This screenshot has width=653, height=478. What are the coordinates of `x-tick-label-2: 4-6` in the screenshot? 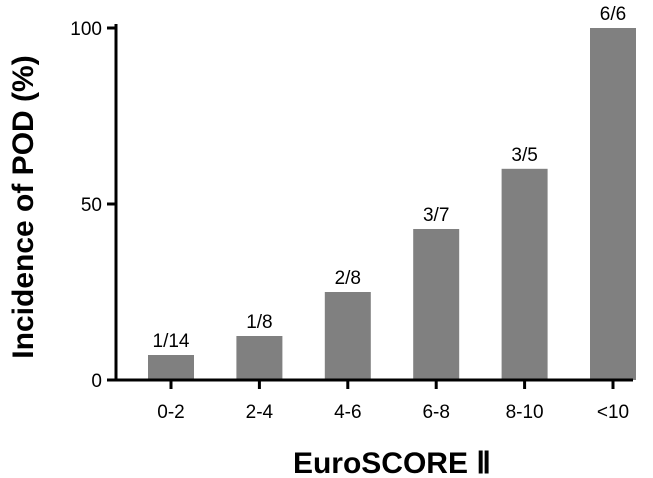 It's located at (347, 412).